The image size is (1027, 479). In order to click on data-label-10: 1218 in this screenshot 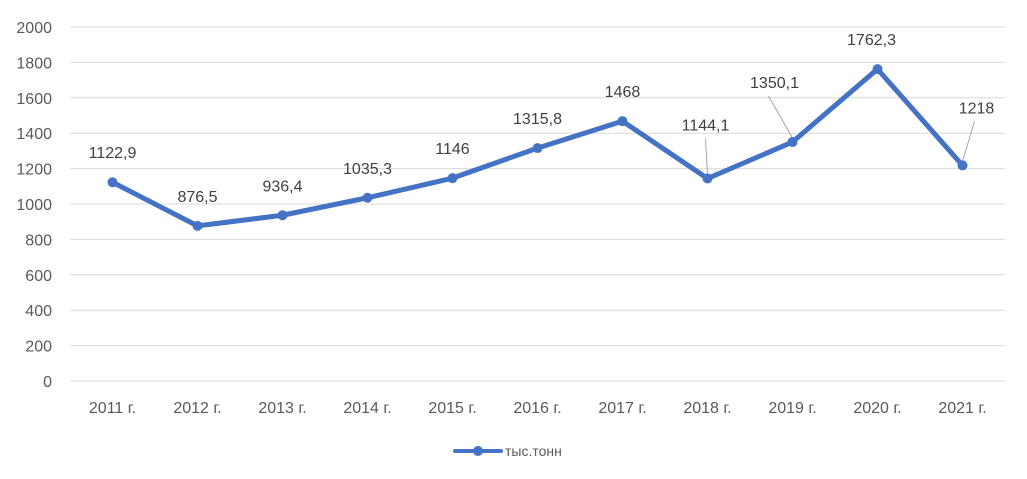, I will do `click(977, 108)`.